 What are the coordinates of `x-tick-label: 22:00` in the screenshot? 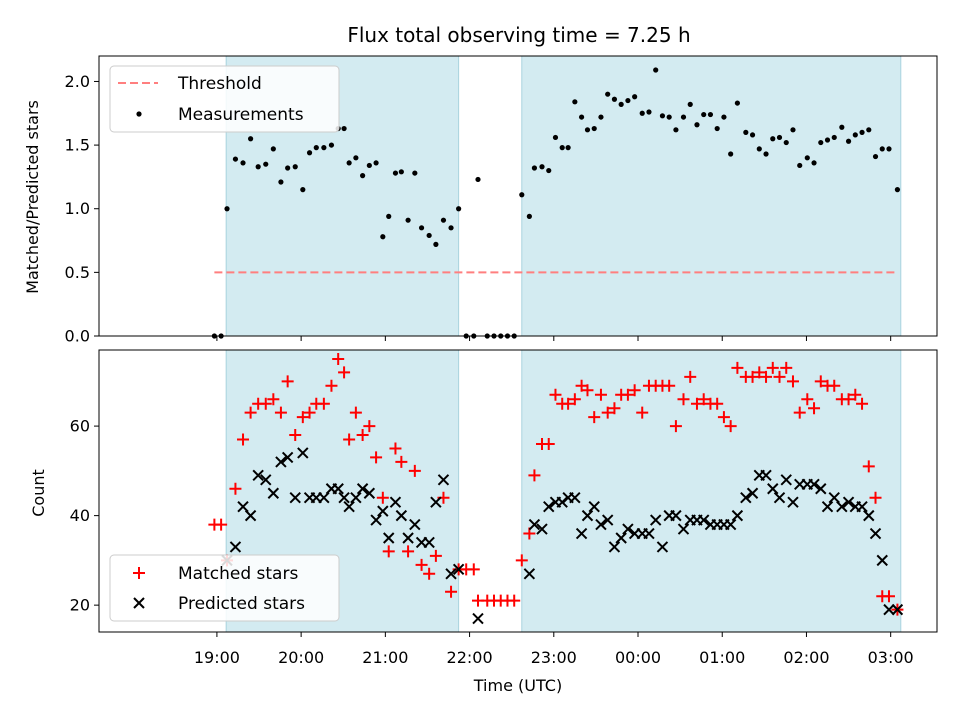 It's located at (470, 657).